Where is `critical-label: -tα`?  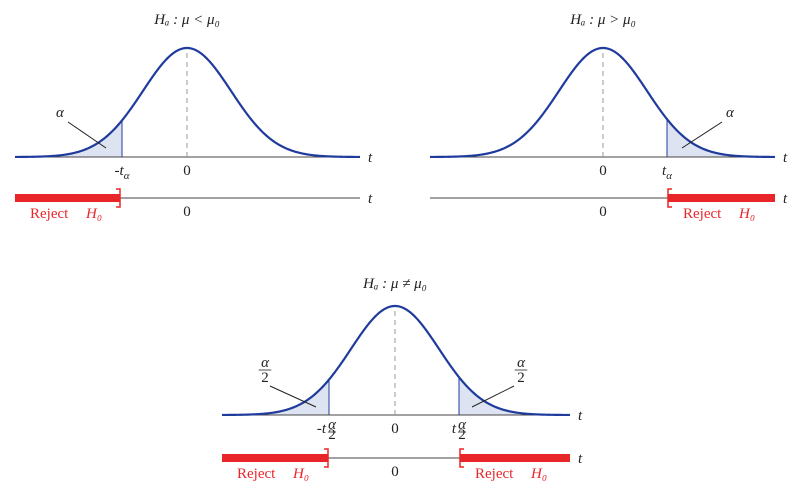
critical-label: -tα is located at coordinates (122, 172).